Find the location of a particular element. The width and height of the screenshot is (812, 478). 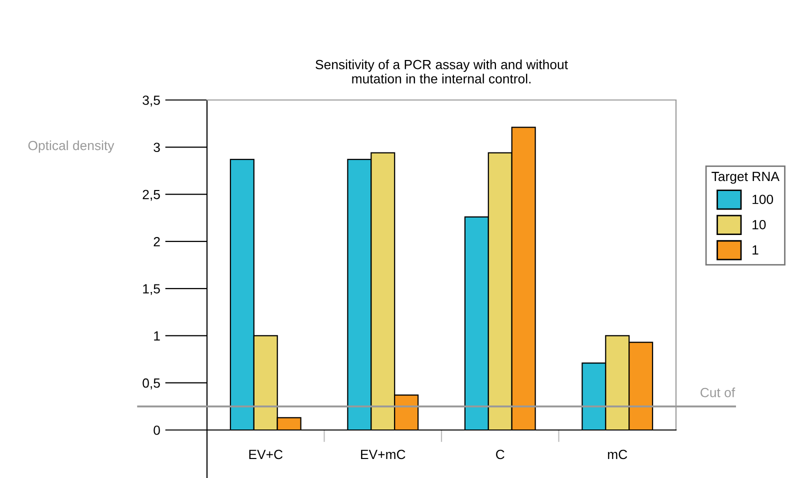

legend-label: 1 is located at coordinates (755, 249).